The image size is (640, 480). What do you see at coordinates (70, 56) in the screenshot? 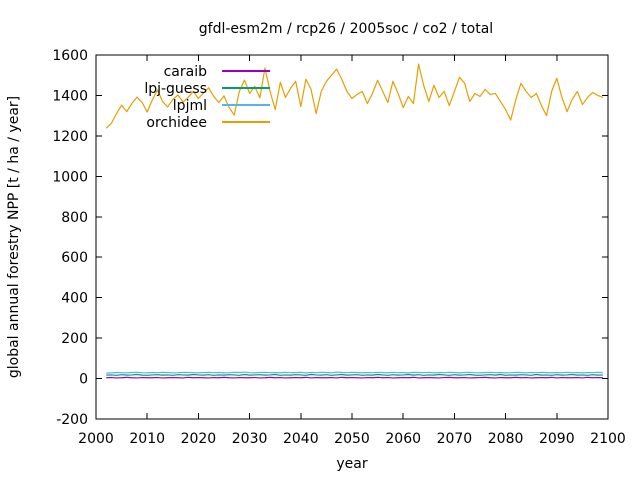
I see `y-tick-label: 1600` at bounding box center [70, 56].